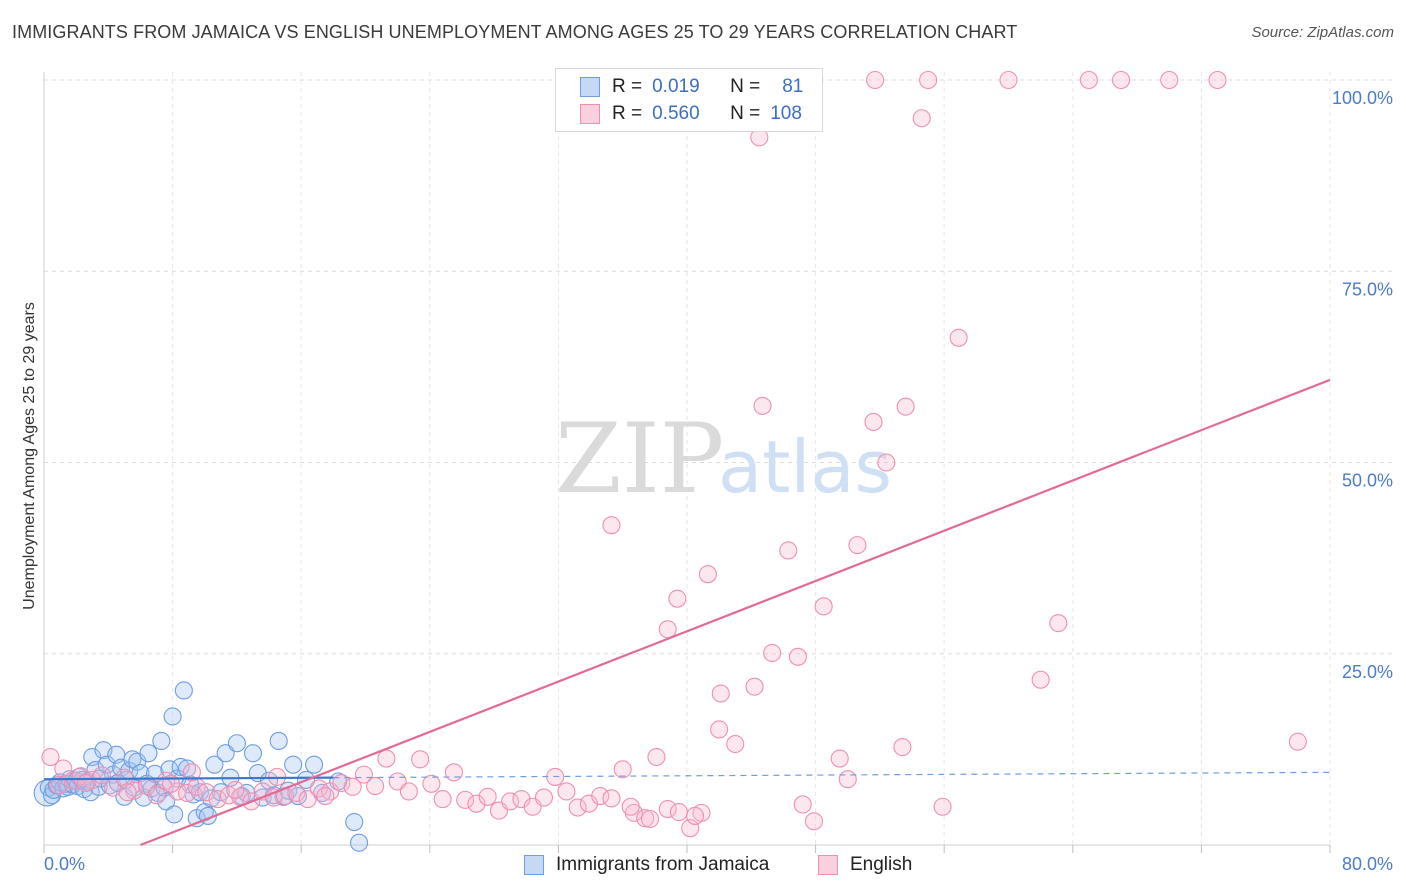  What do you see at coordinates (1322, 32) in the screenshot?
I see `source-credit: Source: ZipAtlas.com` at bounding box center [1322, 32].